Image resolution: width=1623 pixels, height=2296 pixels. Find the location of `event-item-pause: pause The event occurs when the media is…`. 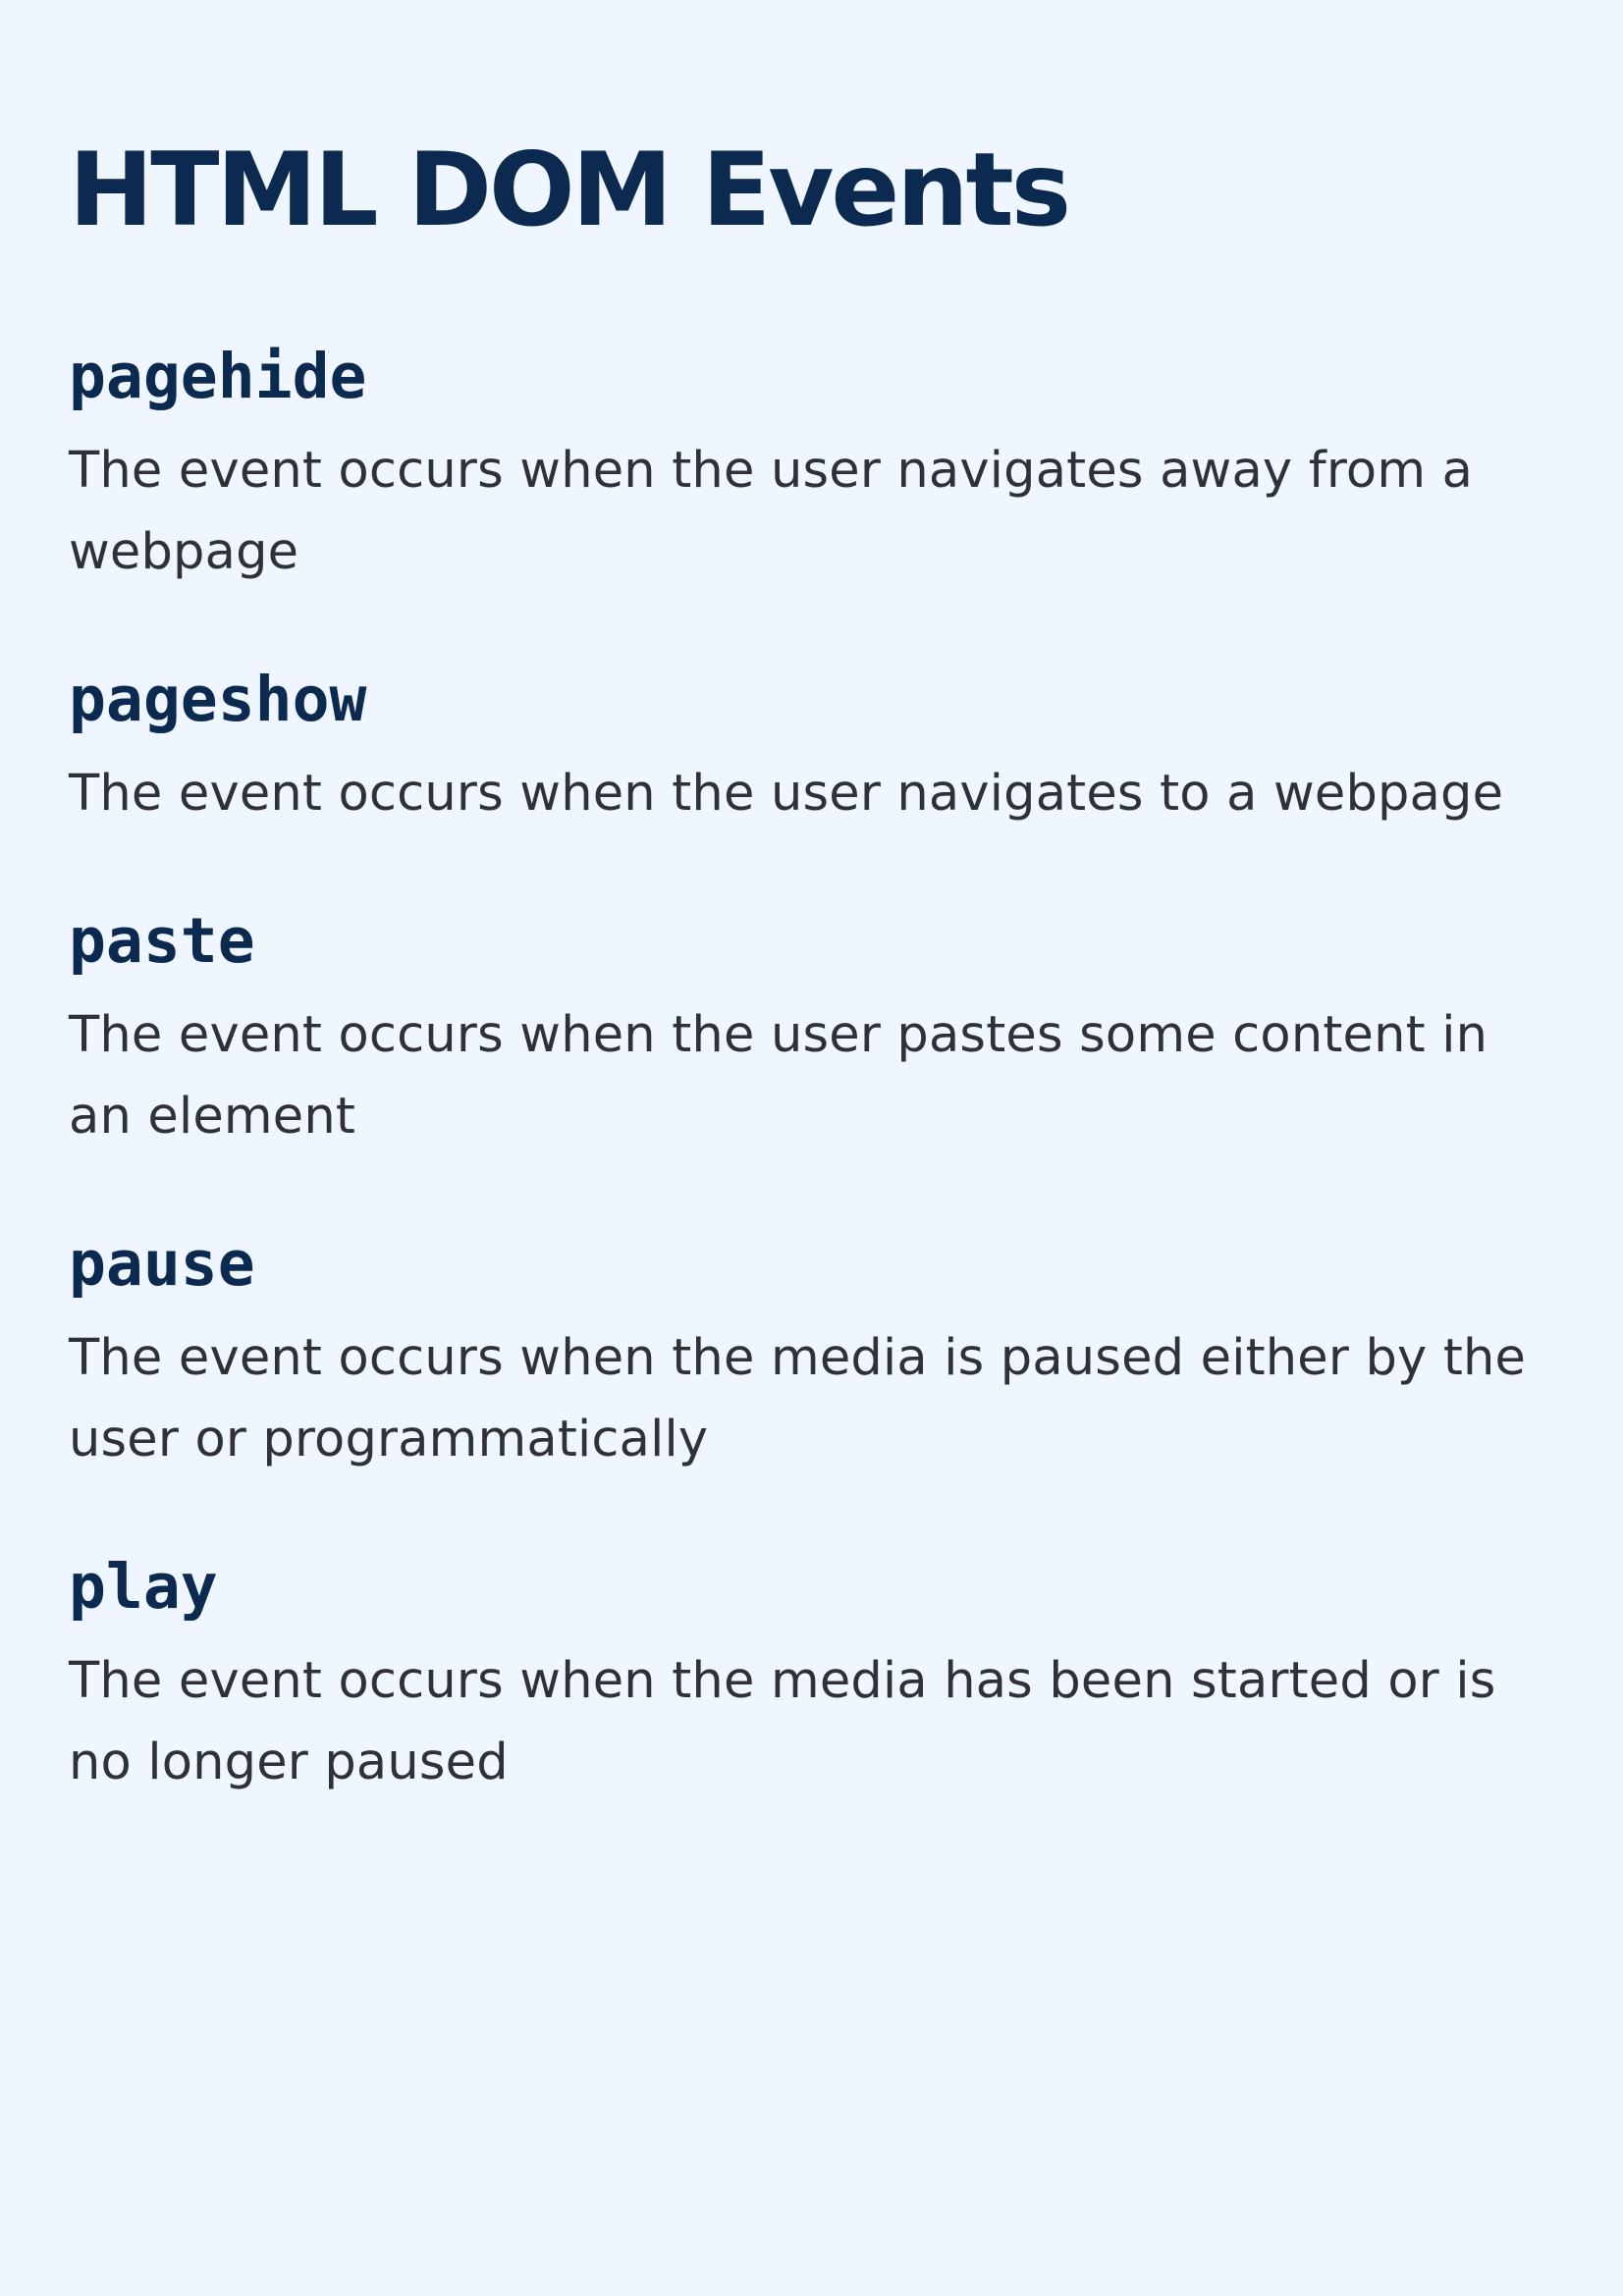

event-item-pause: pause The event occurs when the media is… is located at coordinates (811, 1350).